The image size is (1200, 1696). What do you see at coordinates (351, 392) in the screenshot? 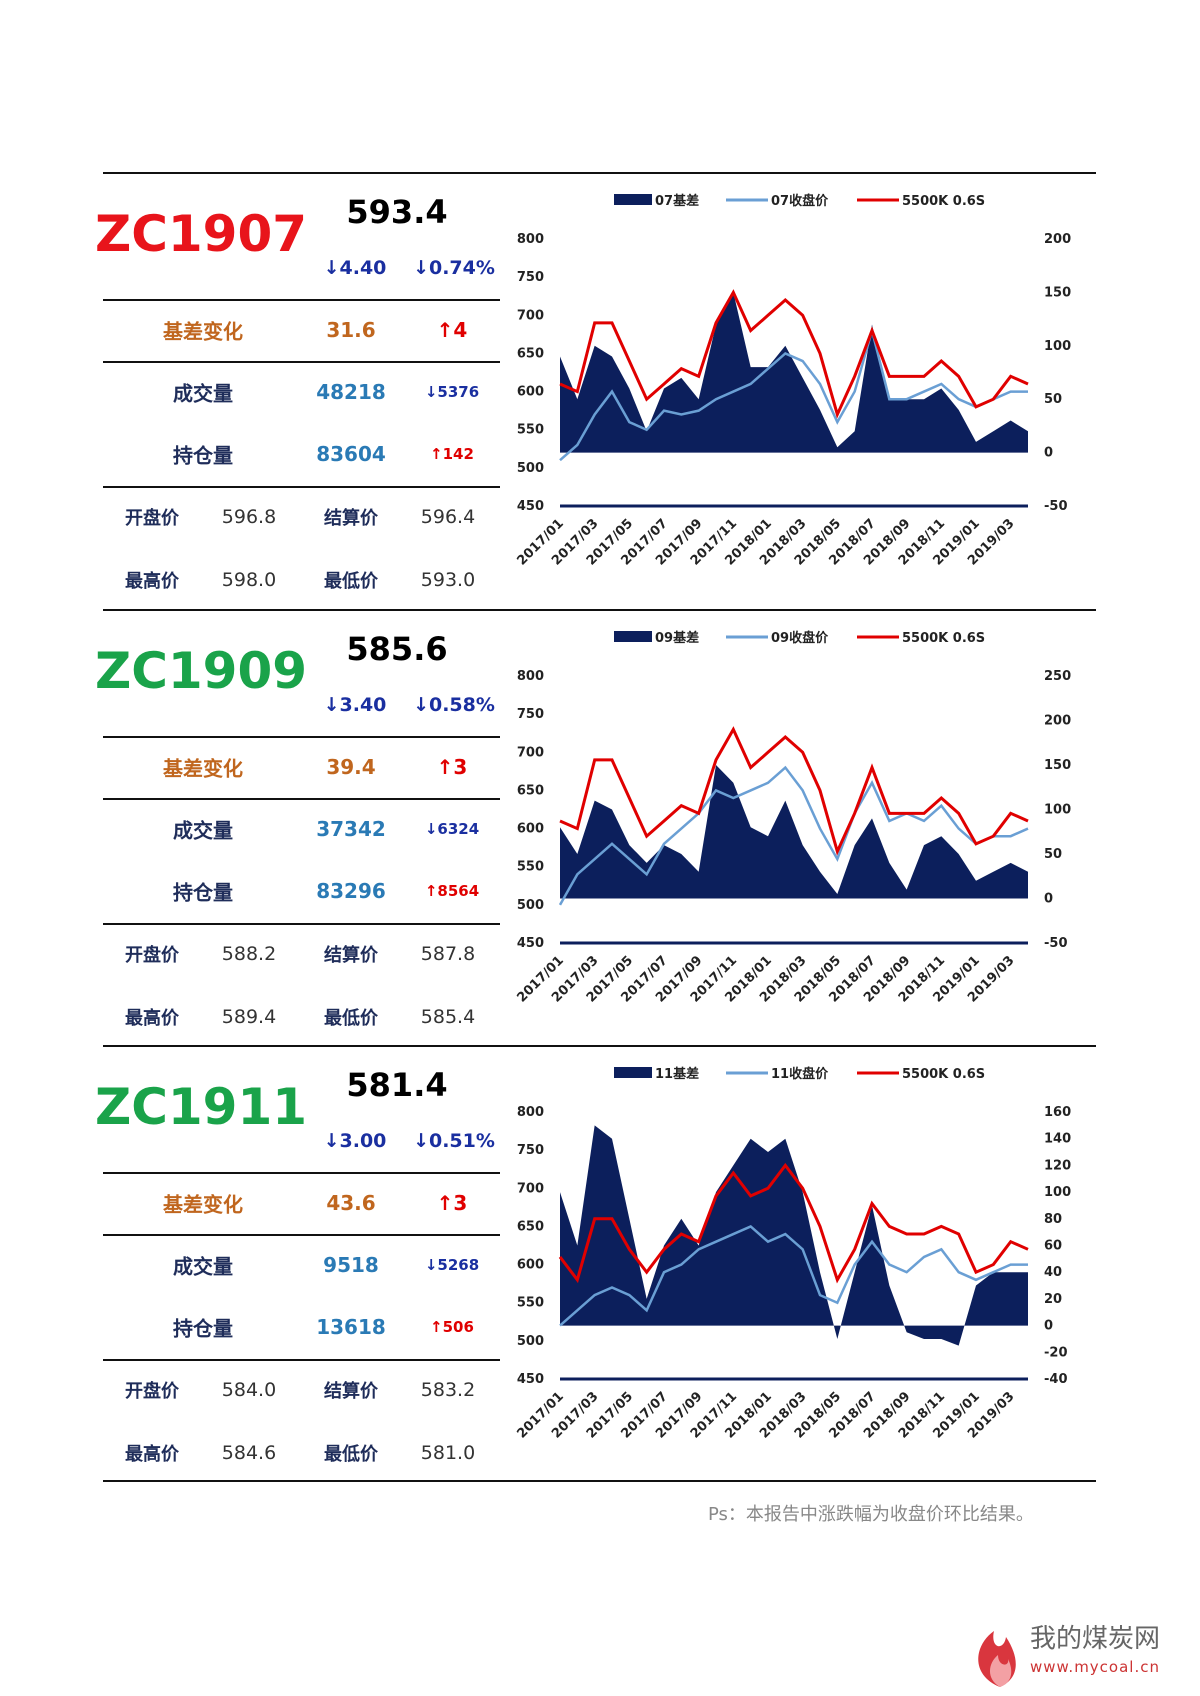
I see `volume-value: 48218` at bounding box center [351, 392].